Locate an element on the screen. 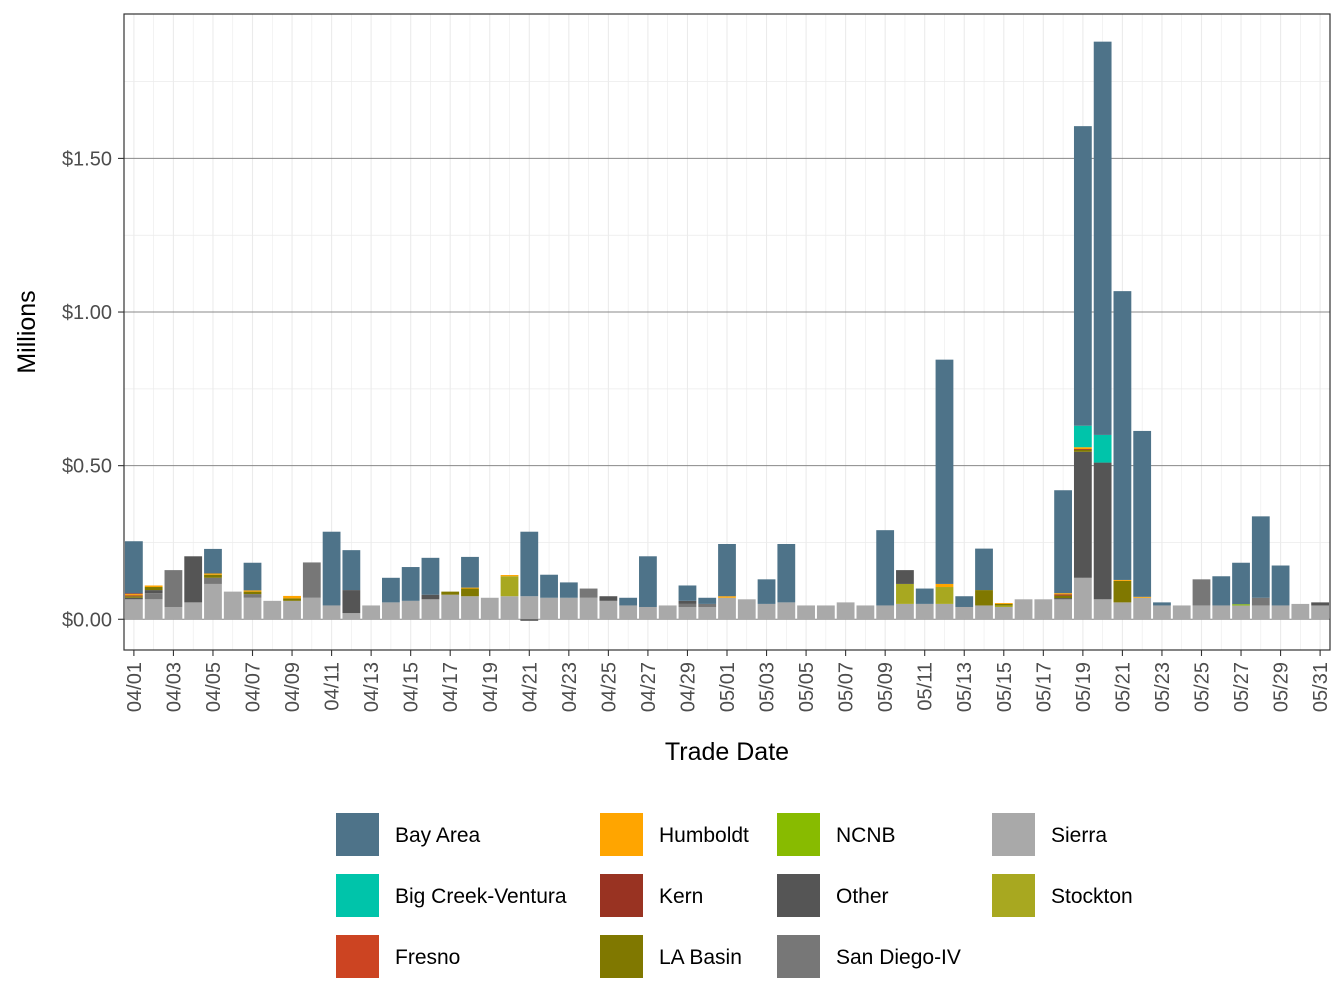 This screenshot has width=1344, height=1008. x-tick-label: 05/27 is located at coordinates (1242, 687).